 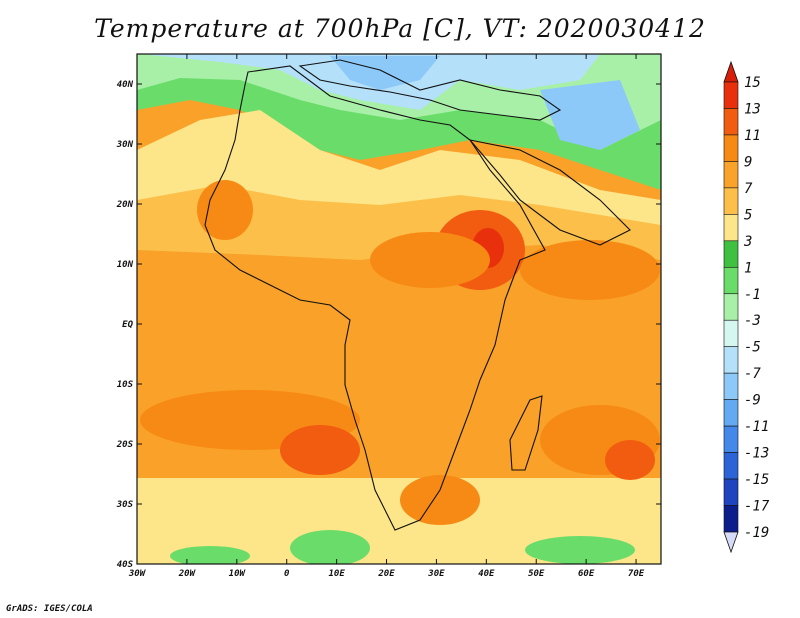 I want to click on lon-tick-label: 30E, so click(x=436, y=574).